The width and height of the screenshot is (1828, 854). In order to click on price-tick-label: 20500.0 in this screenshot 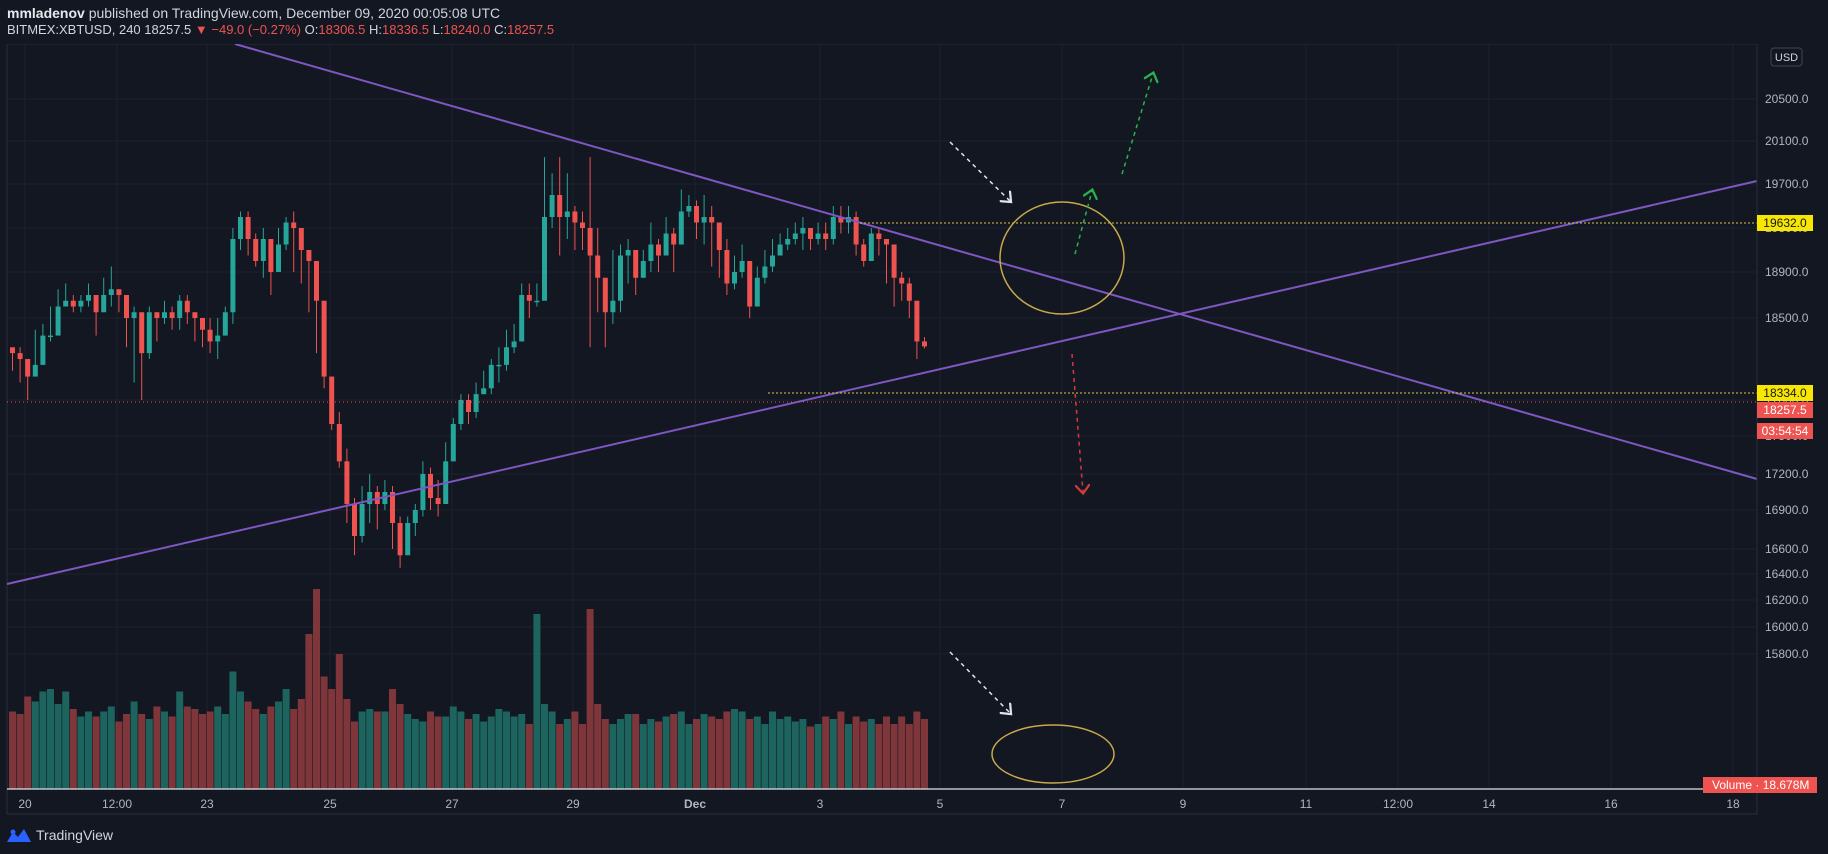, I will do `click(1787, 99)`.